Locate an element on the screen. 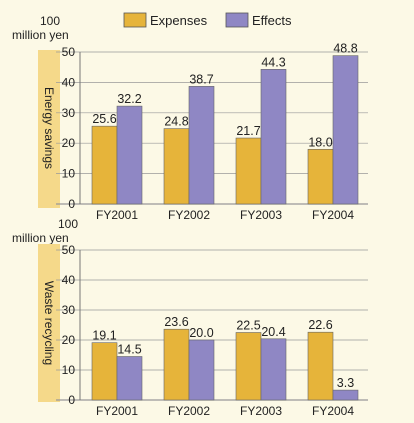 This screenshot has width=414, height=423. data-label: 20.0 is located at coordinates (201, 333).